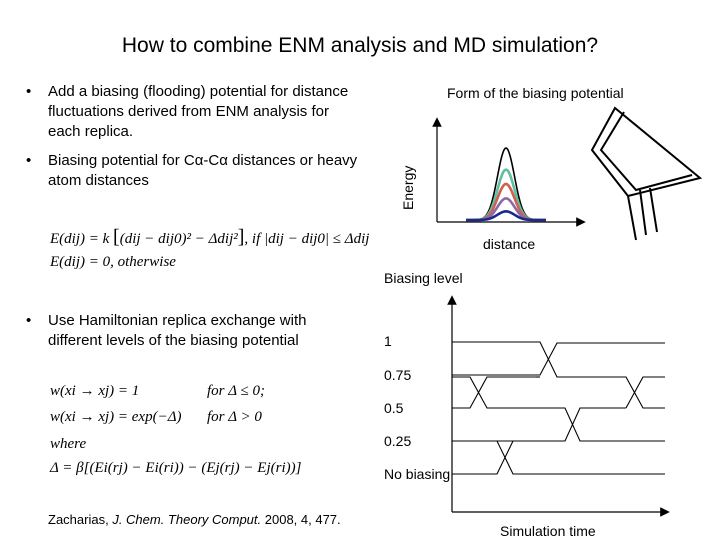 The height and width of the screenshot is (540, 720). What do you see at coordinates (80, 519) in the screenshot?
I see `reference-authors: Zacharias,` at bounding box center [80, 519].